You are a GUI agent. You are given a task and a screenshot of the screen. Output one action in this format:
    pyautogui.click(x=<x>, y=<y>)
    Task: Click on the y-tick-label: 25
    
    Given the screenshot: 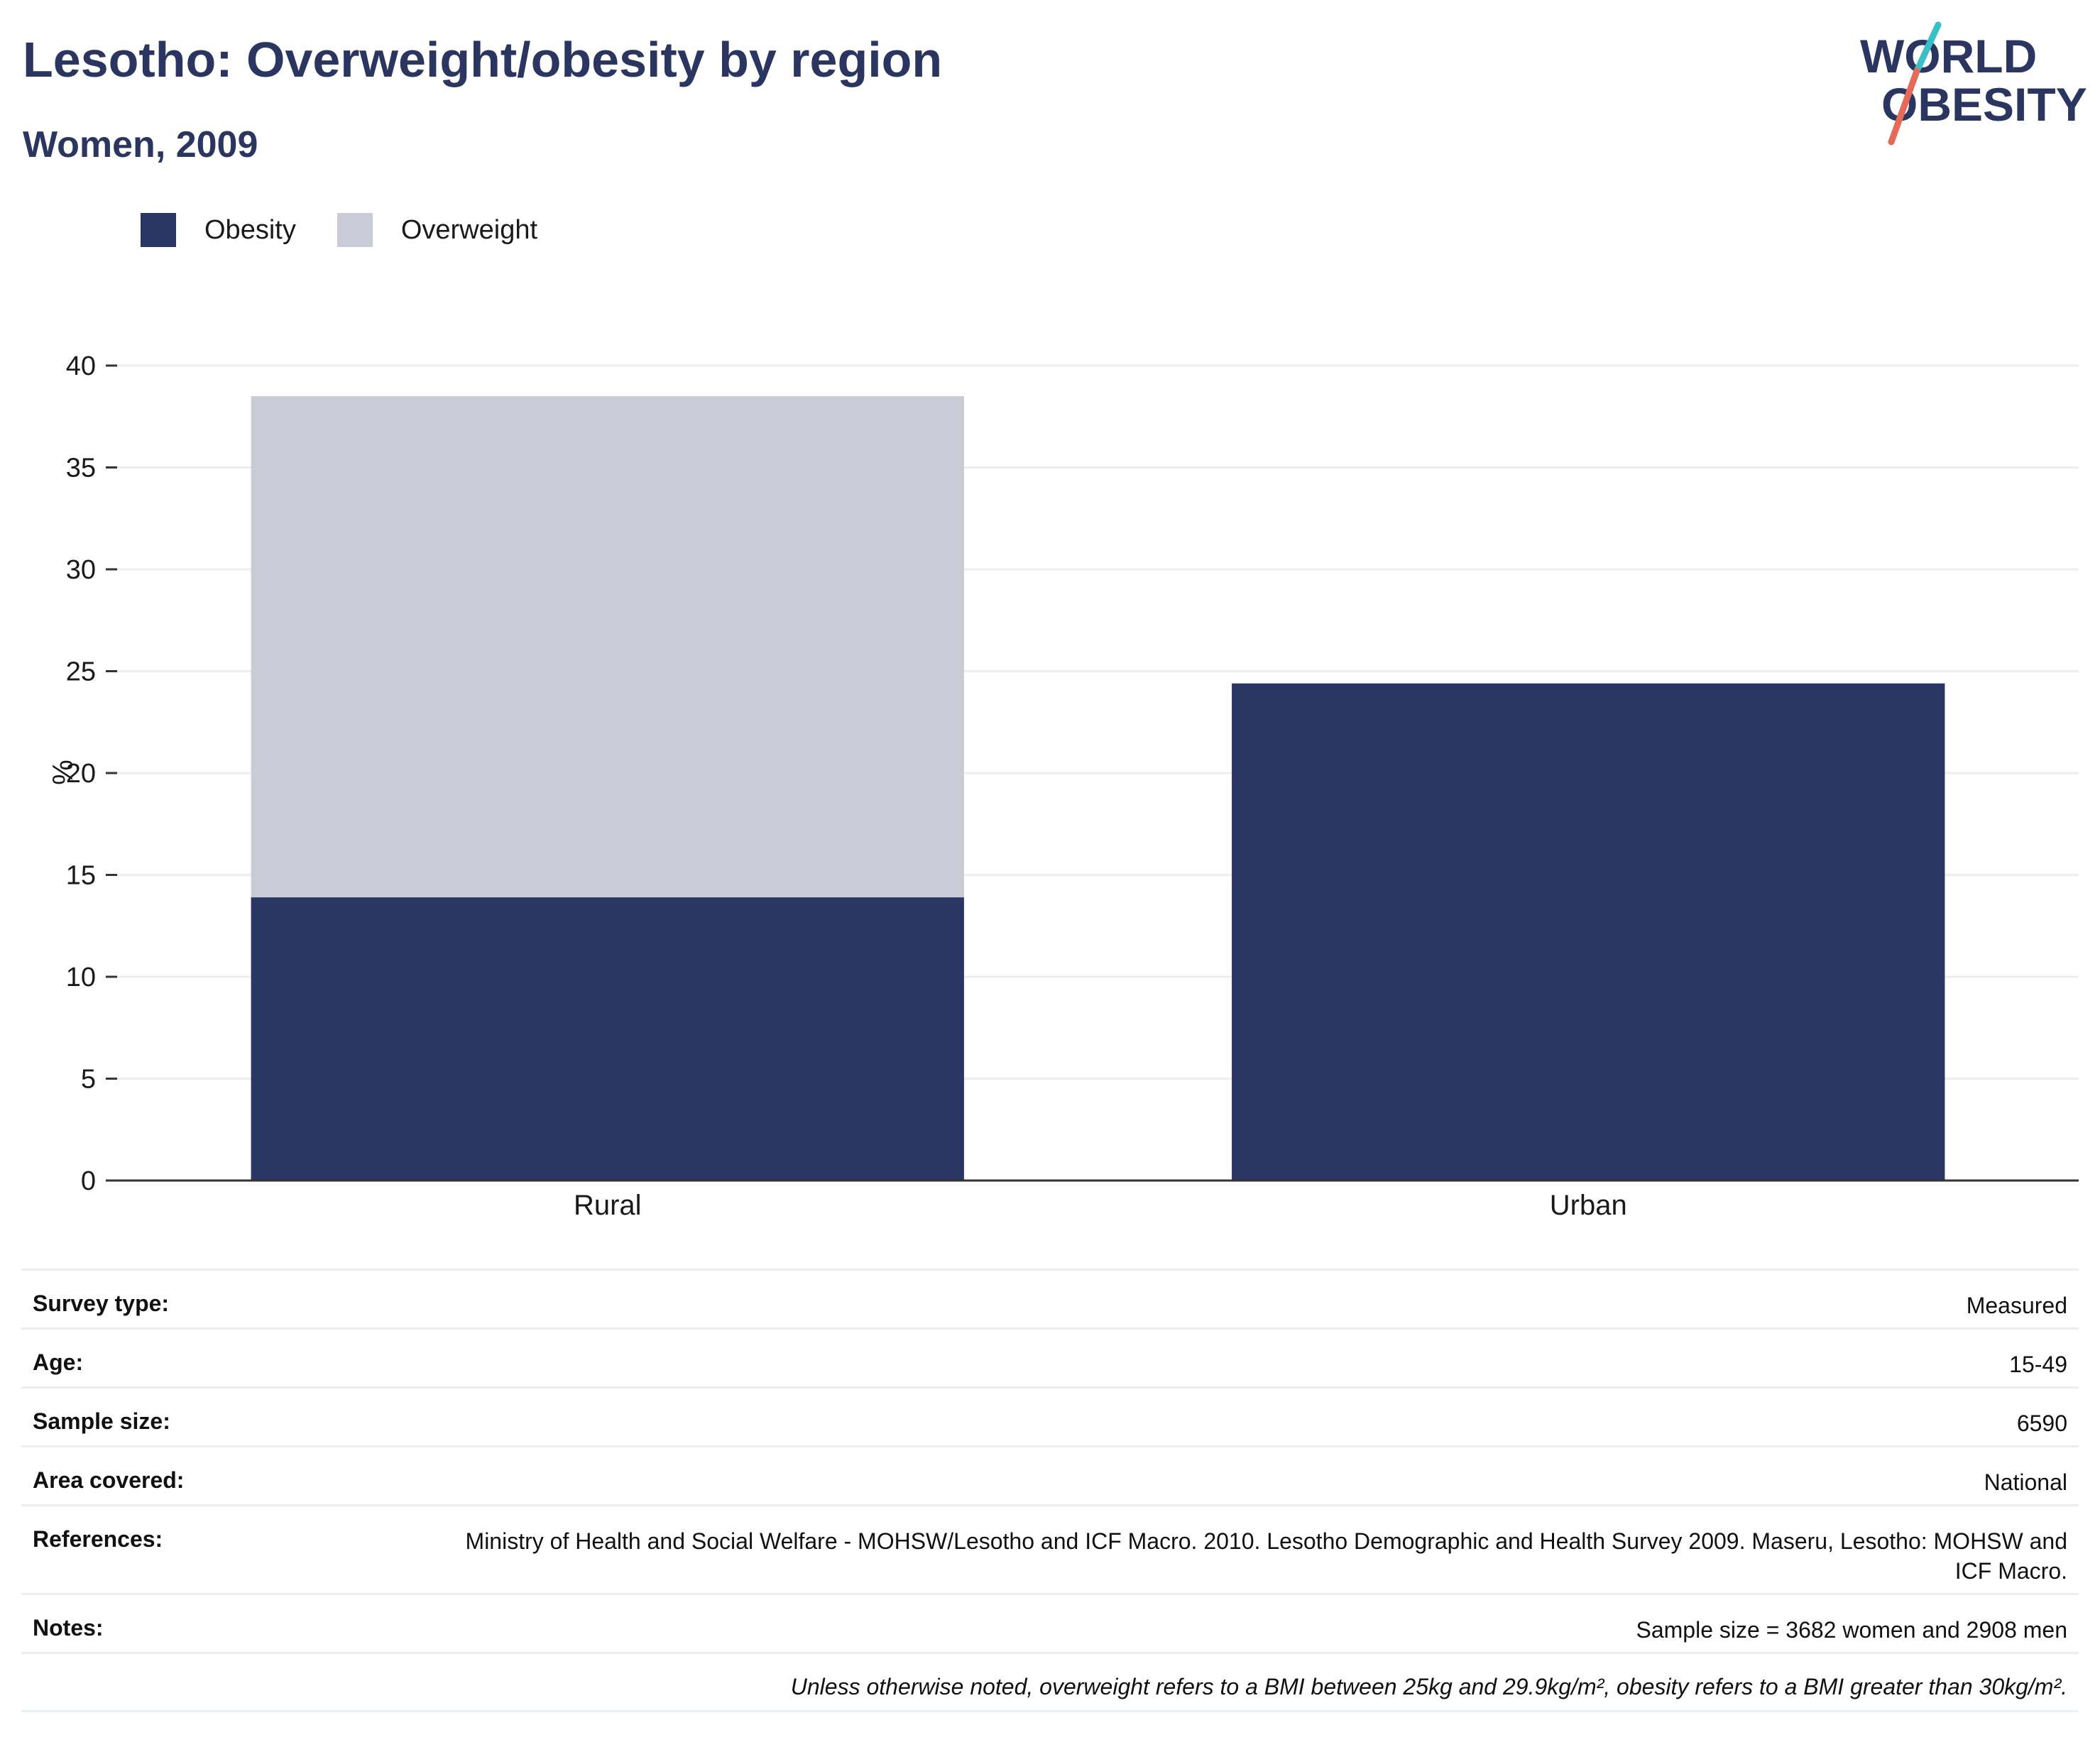 What is the action you would take?
    pyautogui.click(x=81, y=672)
    